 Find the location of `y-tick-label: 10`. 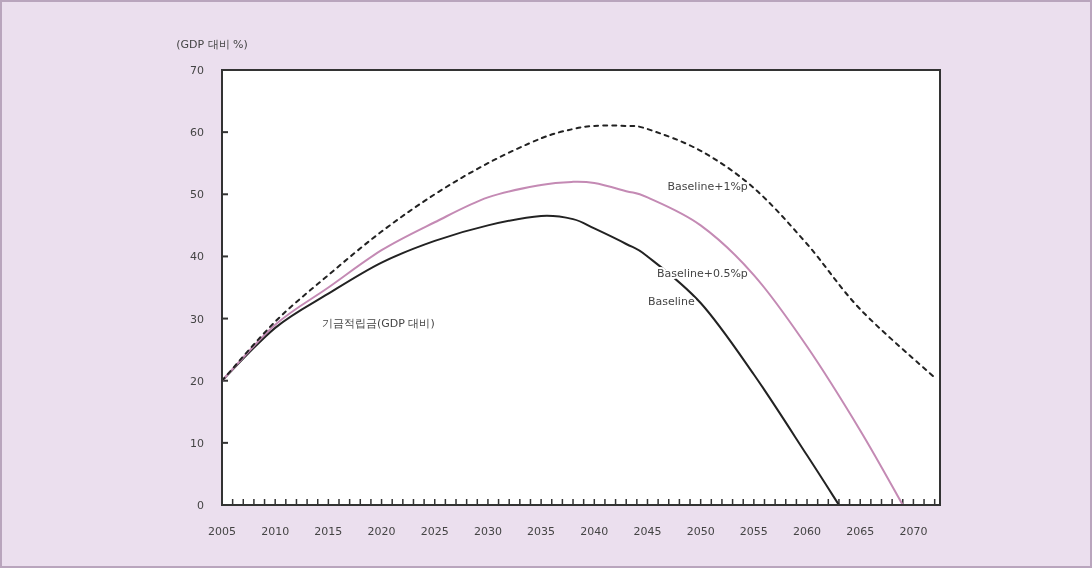

y-tick-label: 10 is located at coordinates (197, 443).